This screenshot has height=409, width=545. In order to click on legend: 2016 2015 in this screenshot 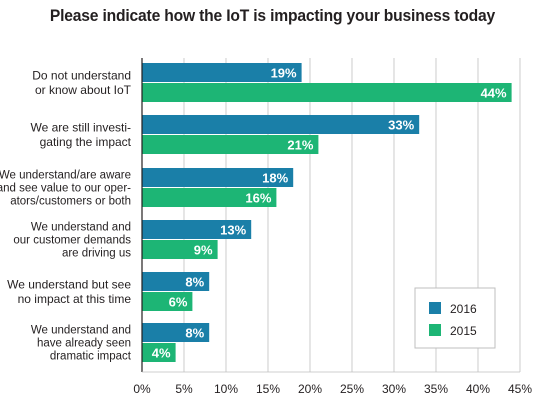, I will do `click(455, 318)`.